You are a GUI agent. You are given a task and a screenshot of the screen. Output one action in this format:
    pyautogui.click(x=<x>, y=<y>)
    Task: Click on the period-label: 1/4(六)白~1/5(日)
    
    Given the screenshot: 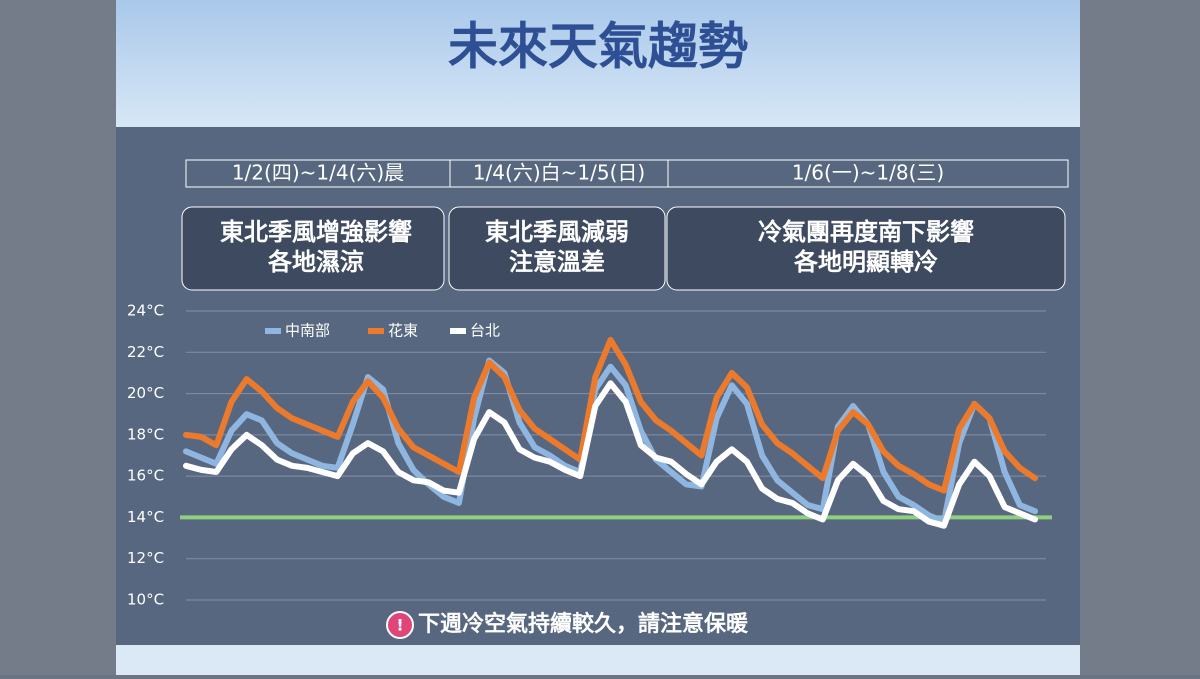 What is the action you would take?
    pyautogui.click(x=559, y=173)
    